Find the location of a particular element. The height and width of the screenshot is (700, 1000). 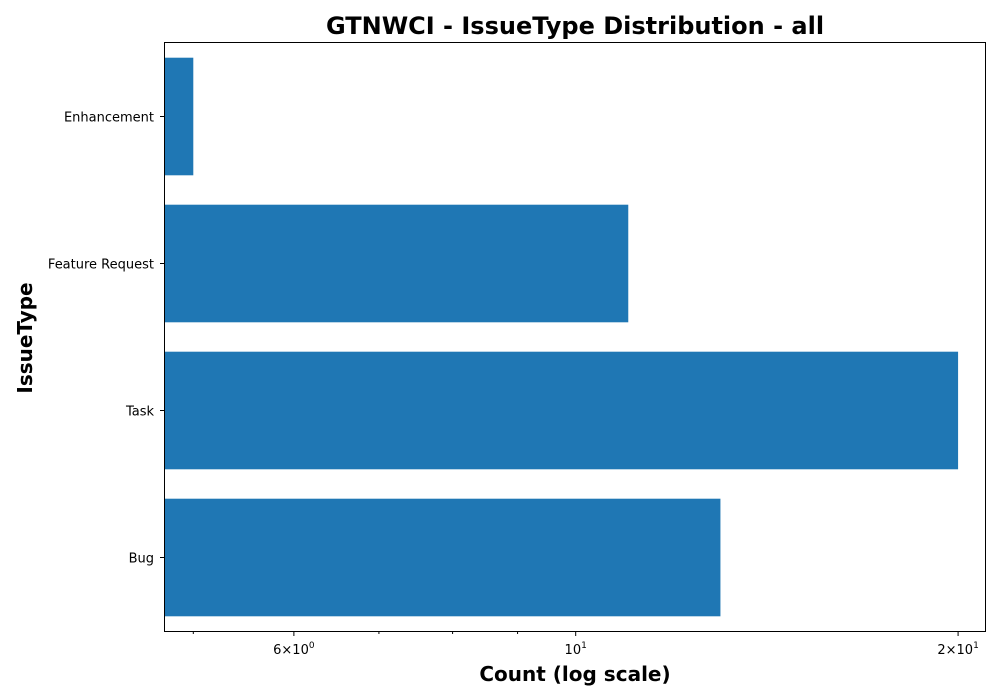

x-tick-label: 101 is located at coordinates (576, 649).